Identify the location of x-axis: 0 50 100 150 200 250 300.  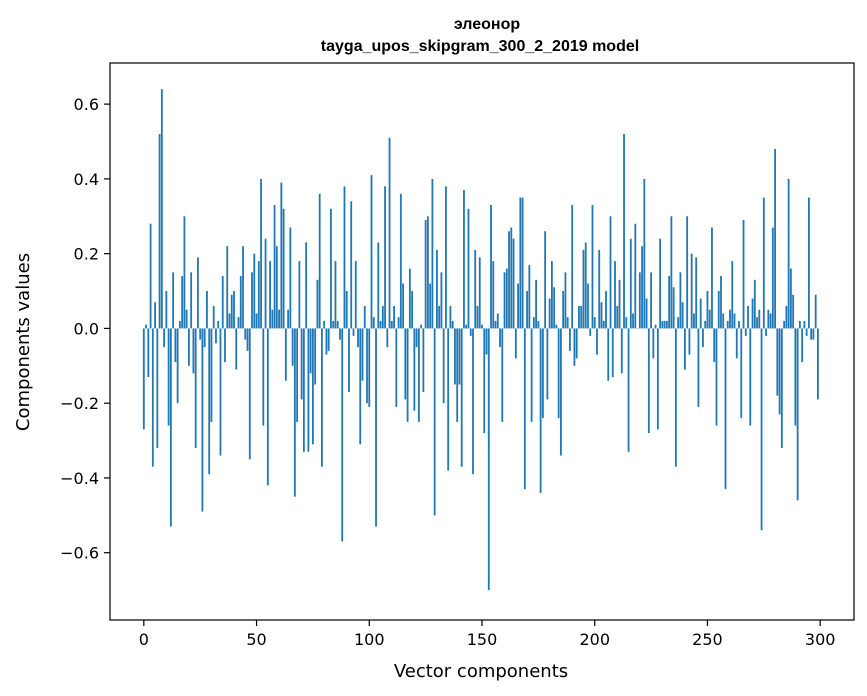
(487, 634).